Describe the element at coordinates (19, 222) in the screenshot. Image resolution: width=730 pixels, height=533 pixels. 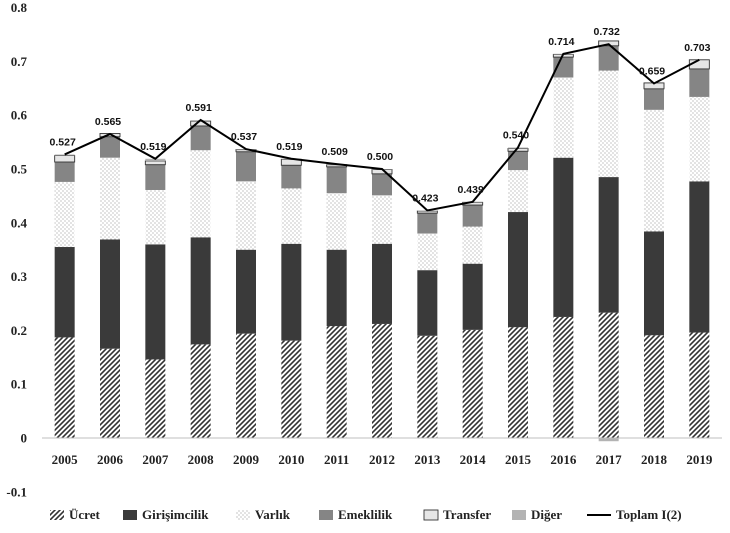
I see `y-tick-label: 0.4` at that location.